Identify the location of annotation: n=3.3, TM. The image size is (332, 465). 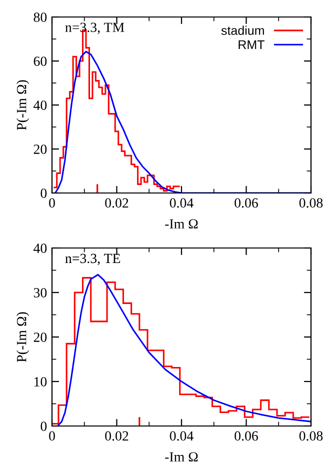
(94, 28).